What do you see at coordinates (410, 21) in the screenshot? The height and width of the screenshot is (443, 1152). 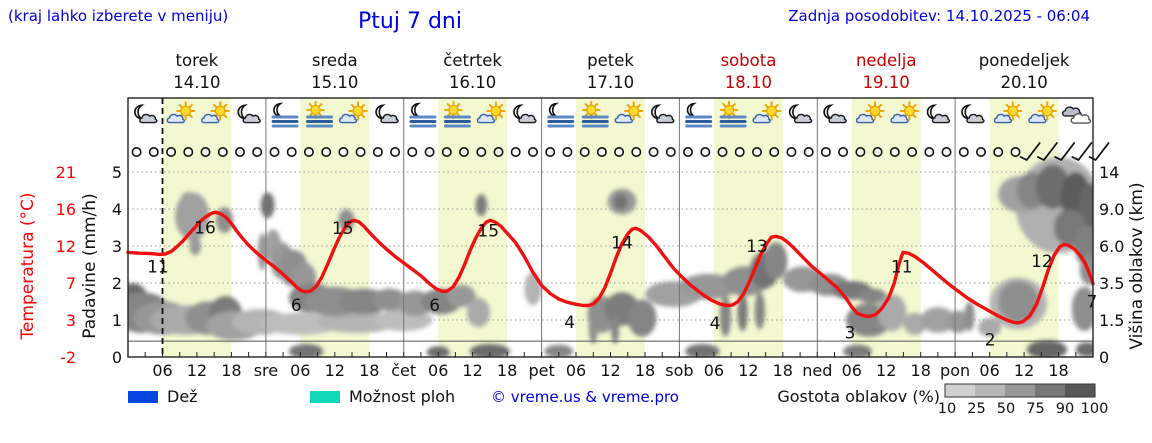 I see `page-title: Ptuj 7 dni` at bounding box center [410, 21].